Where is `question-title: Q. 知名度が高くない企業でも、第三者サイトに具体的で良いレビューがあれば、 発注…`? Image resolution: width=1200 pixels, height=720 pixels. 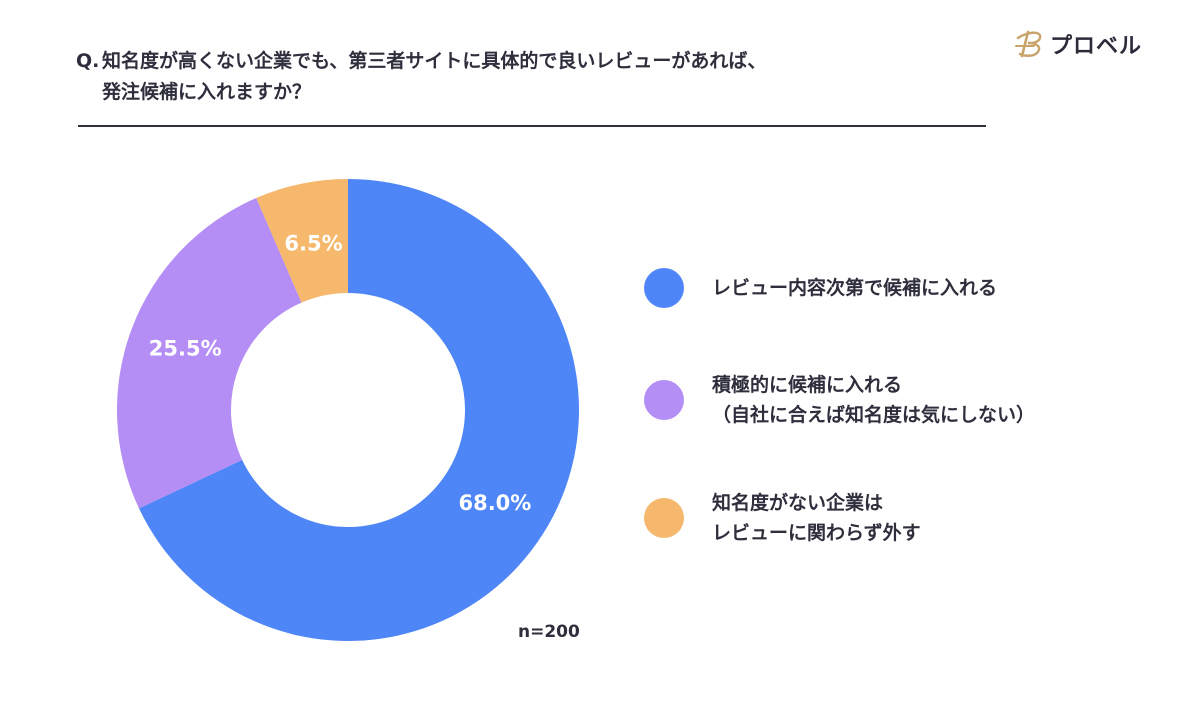
question-title: Q. 知名度が高くない企業でも、第三者サイトに具体的で良いレビューがあれば、 発注… is located at coordinates (506, 77).